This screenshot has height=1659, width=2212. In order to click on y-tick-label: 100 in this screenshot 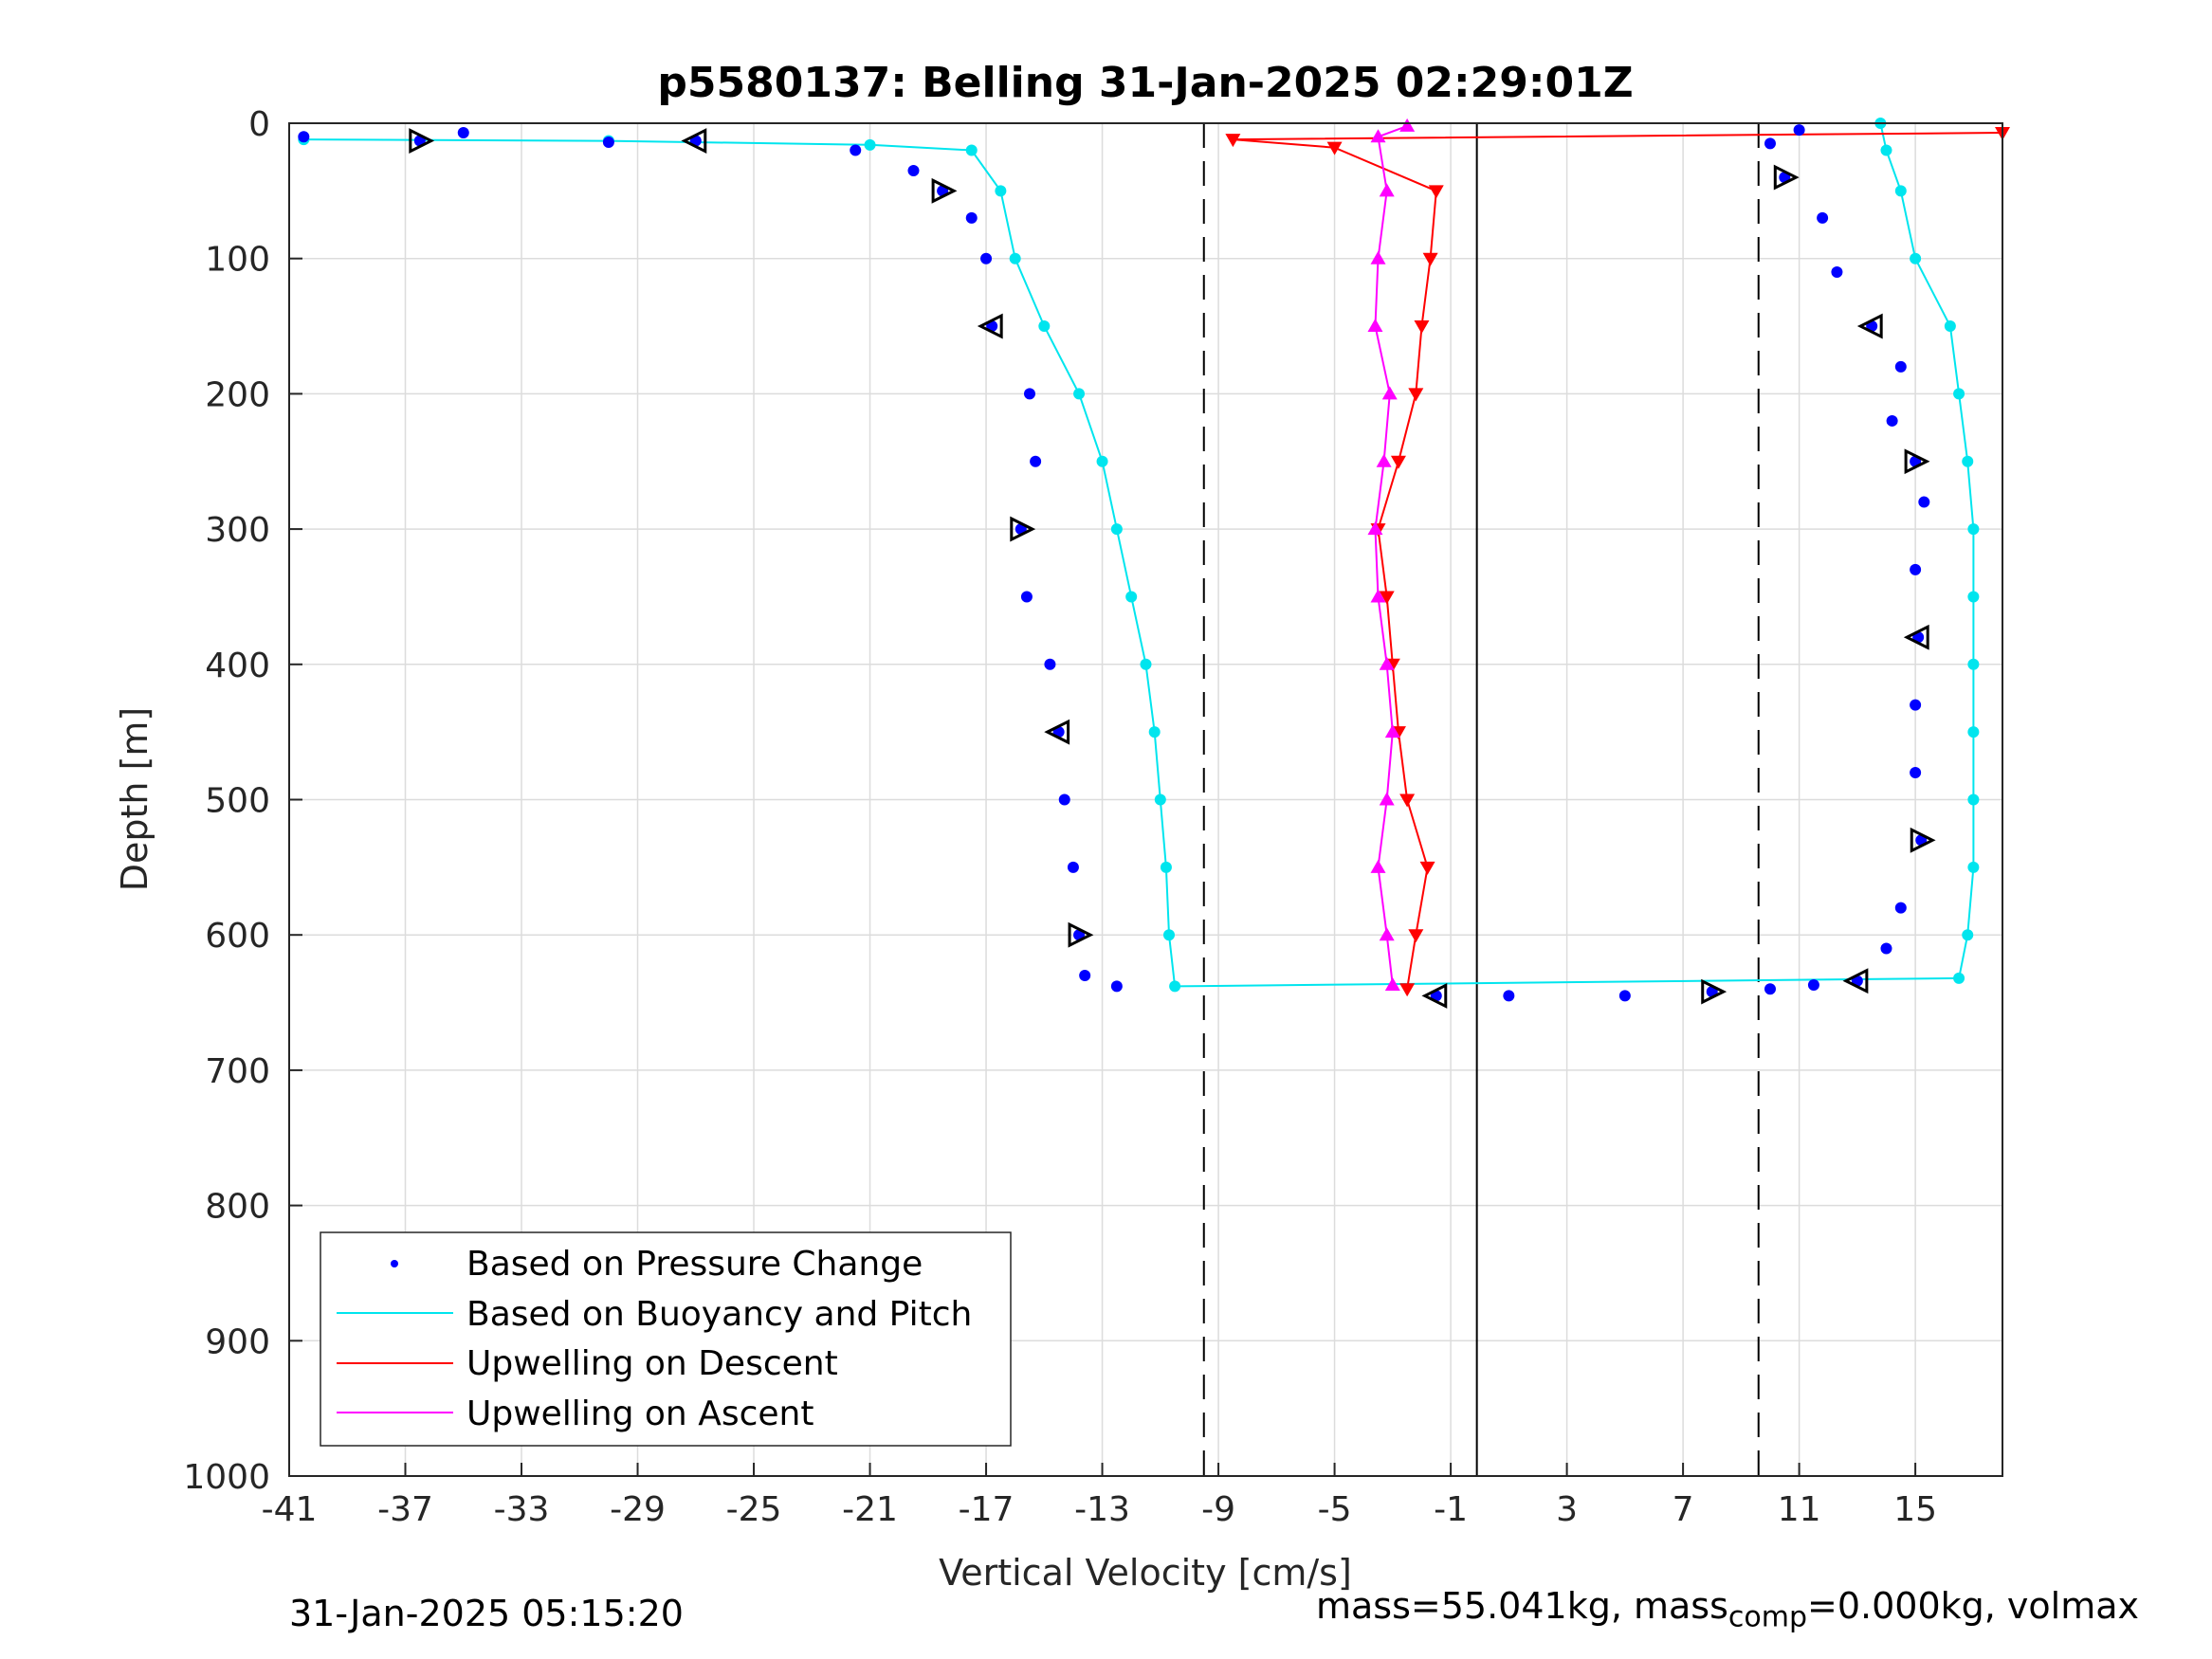, I will do `click(237, 260)`.